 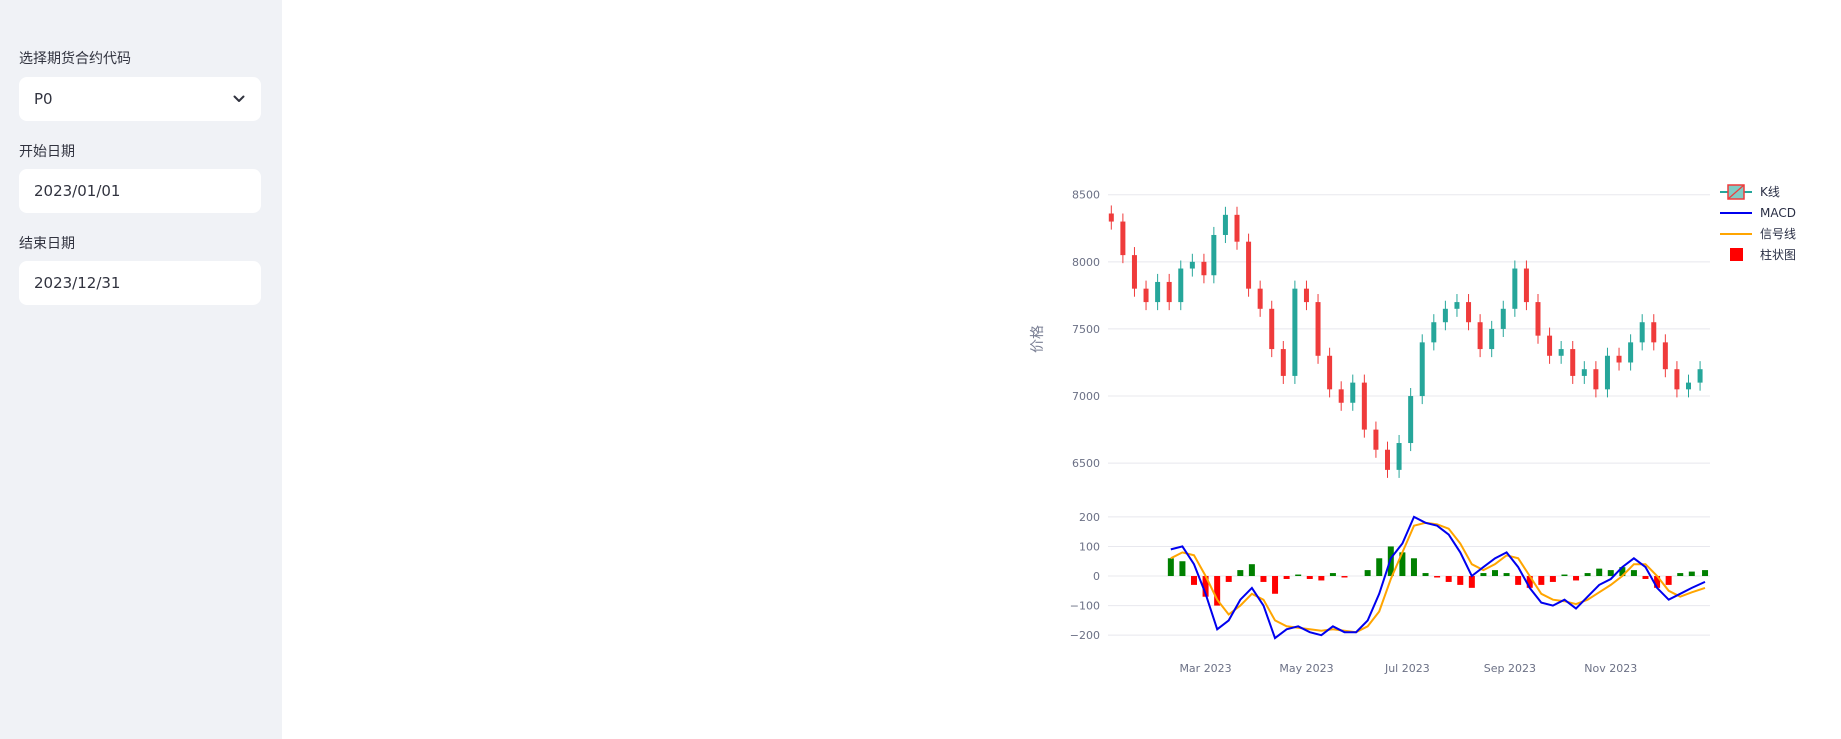 I want to click on end-date-input: 2023/12/31, so click(x=140, y=283).